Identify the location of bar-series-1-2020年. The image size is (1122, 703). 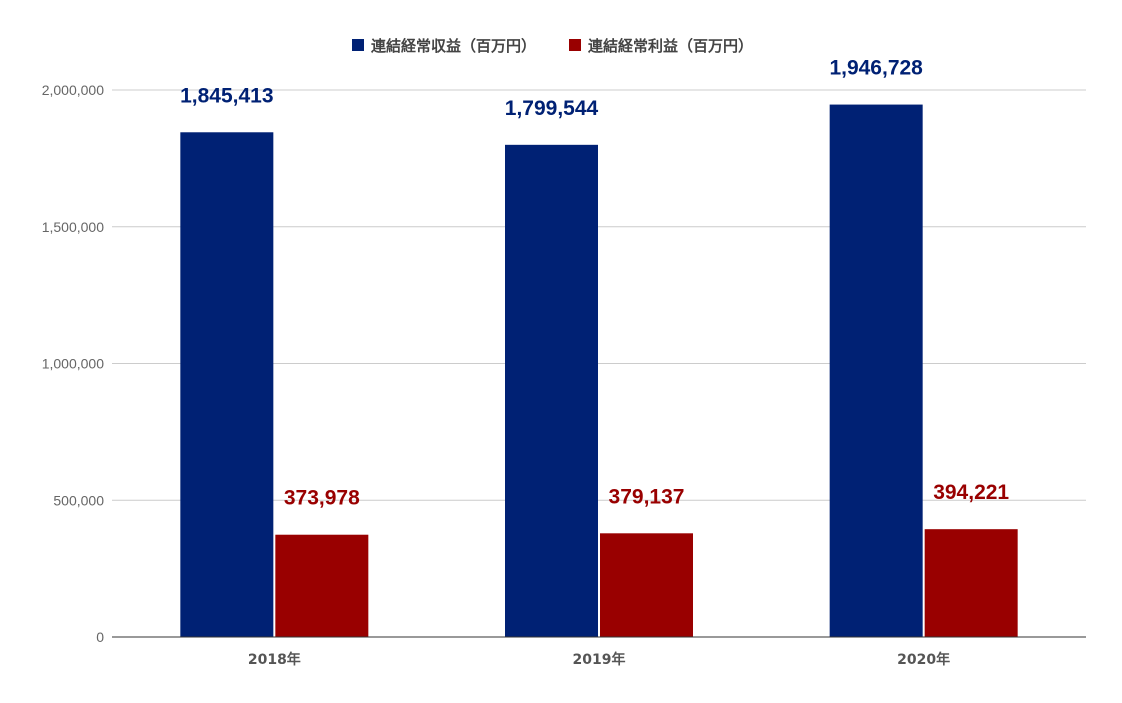
(876, 371).